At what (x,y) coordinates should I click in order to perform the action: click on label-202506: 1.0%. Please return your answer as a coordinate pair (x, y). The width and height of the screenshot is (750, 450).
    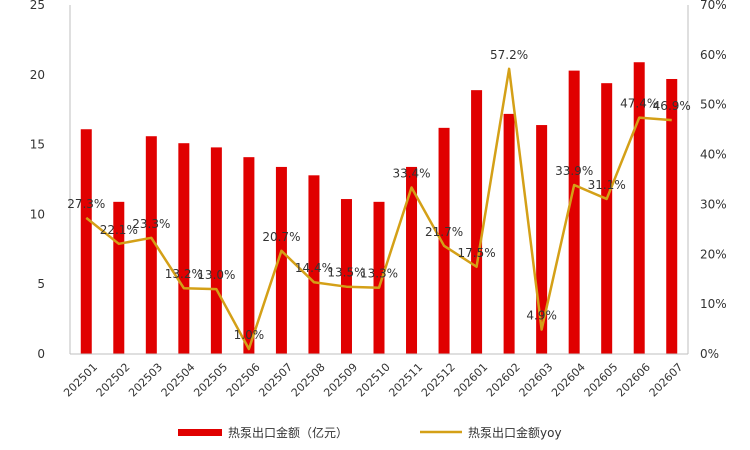
    Looking at the image, I should click on (249, 335).